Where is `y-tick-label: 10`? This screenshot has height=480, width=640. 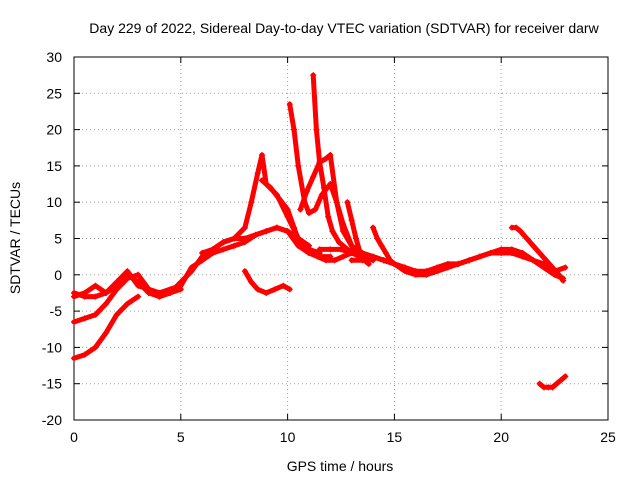 y-tick-label: 10 is located at coordinates (54, 202).